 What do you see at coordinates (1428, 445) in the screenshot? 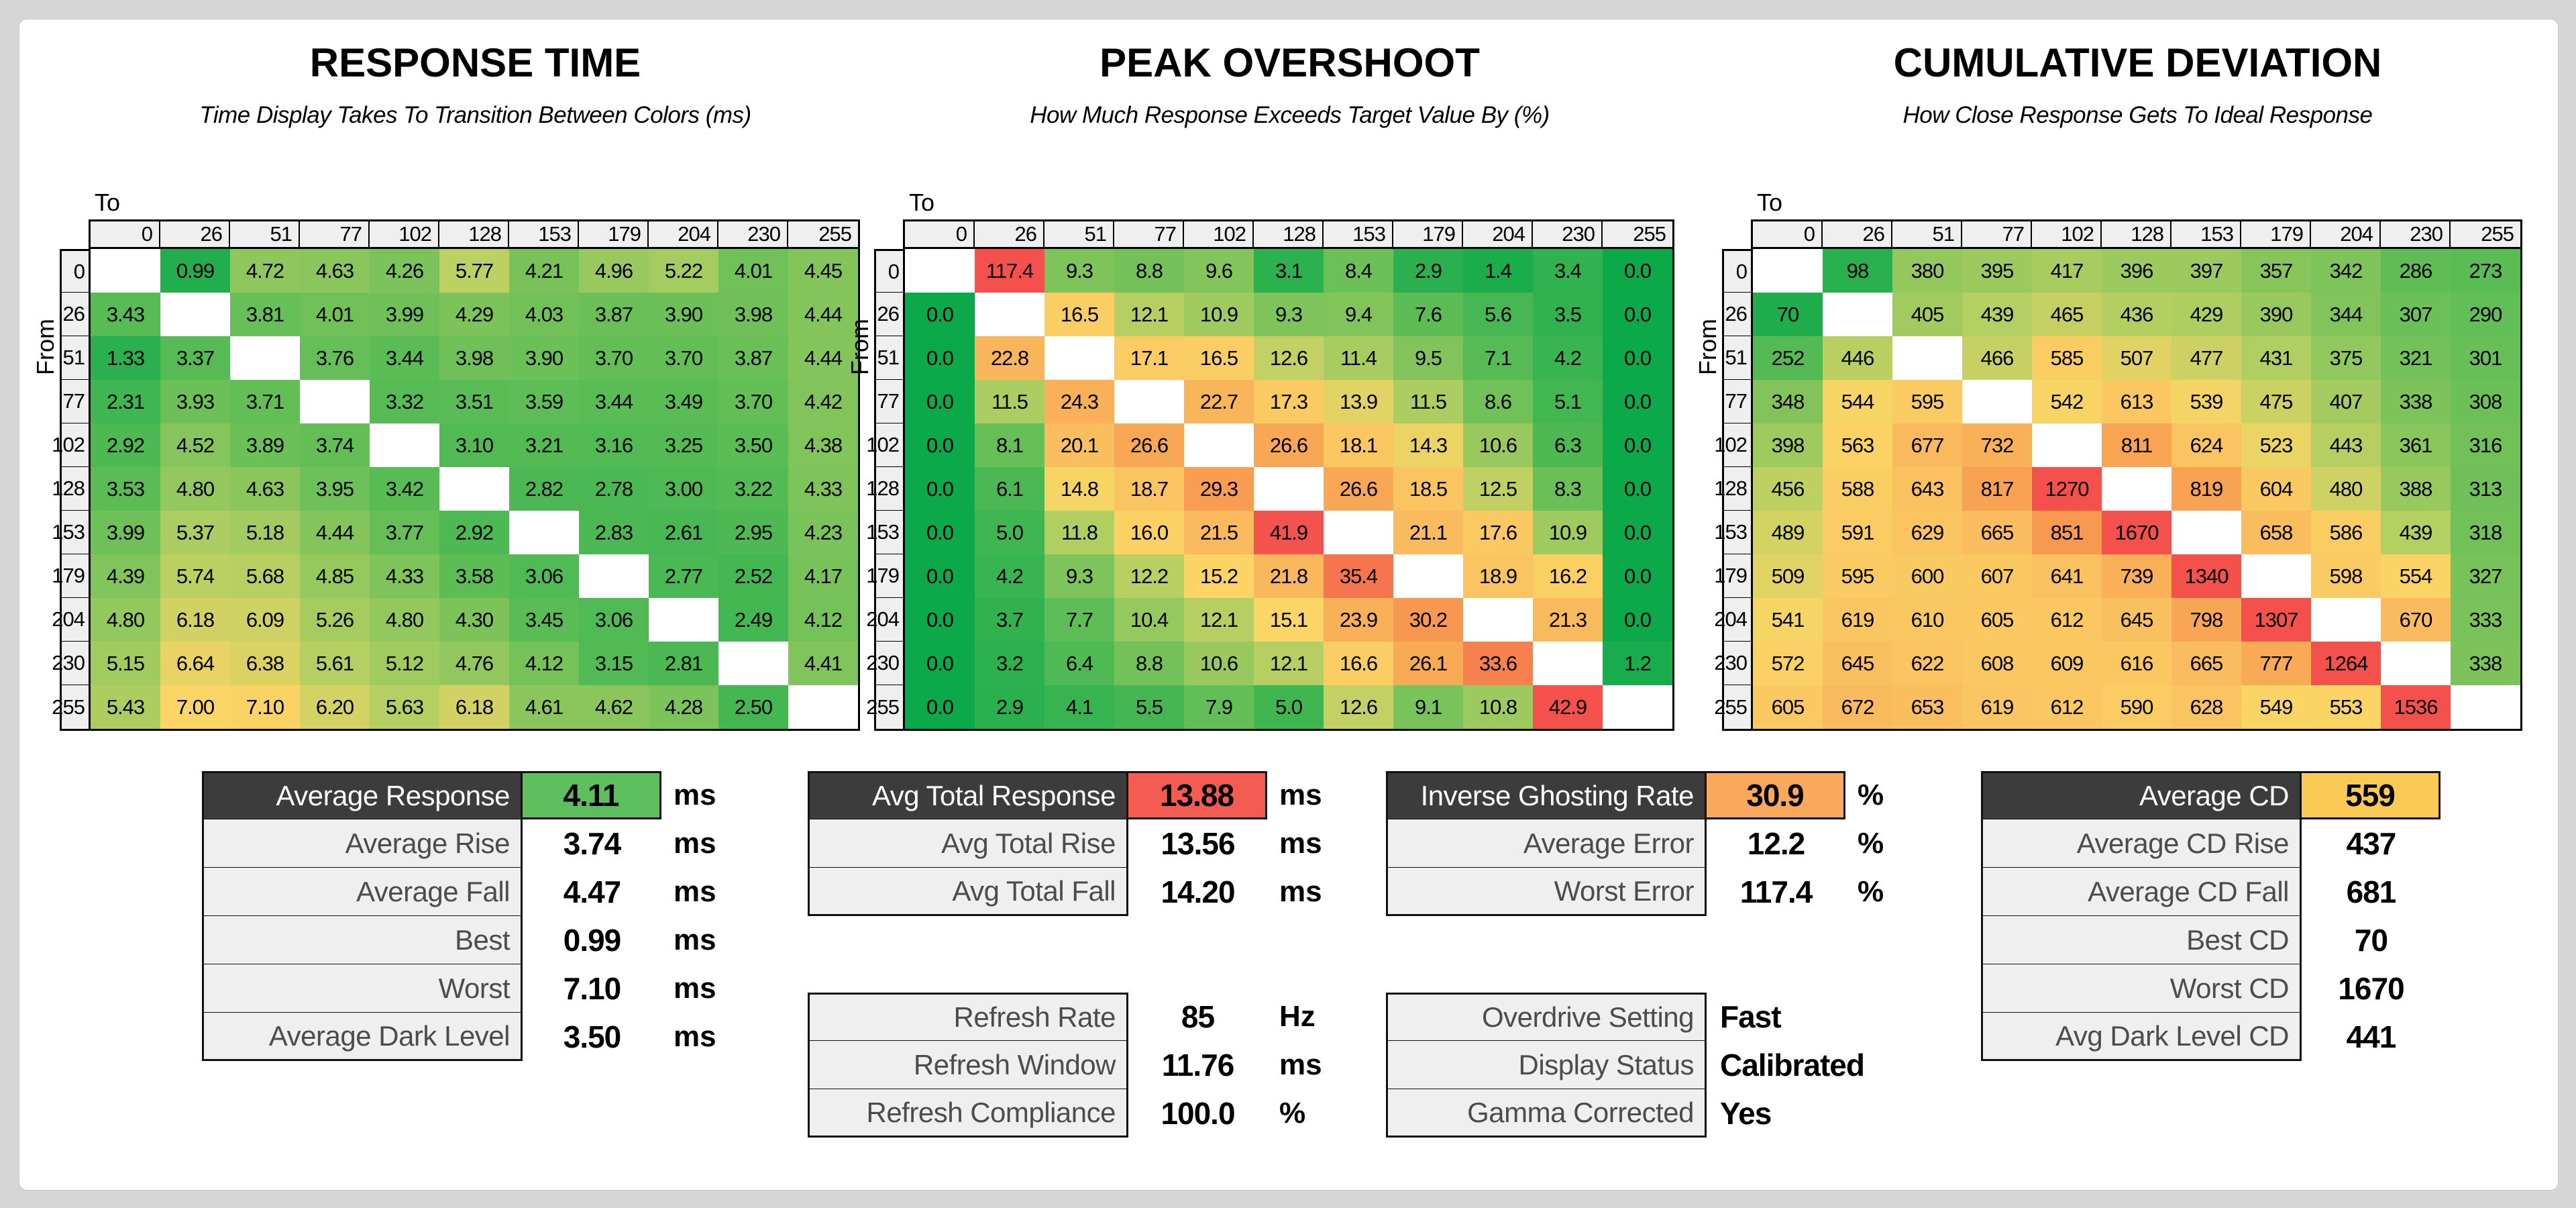
I see `heatmap-cell: 14.3` at bounding box center [1428, 445].